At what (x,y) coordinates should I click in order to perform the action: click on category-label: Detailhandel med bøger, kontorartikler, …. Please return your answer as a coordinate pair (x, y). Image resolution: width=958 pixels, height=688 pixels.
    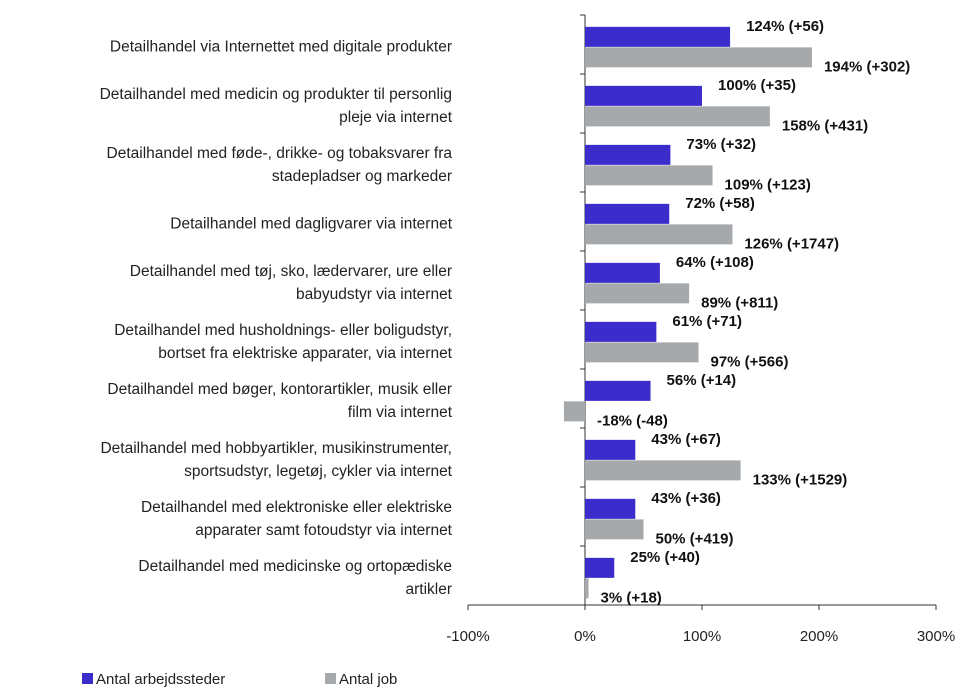
    Looking at the image, I should click on (279, 400).